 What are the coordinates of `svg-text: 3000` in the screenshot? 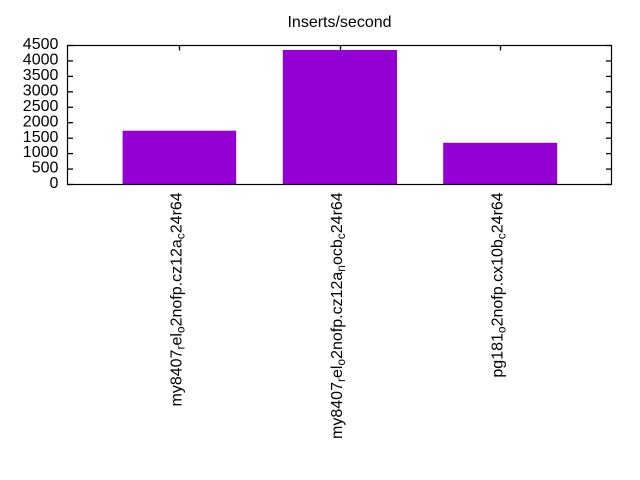 It's located at (41, 90).